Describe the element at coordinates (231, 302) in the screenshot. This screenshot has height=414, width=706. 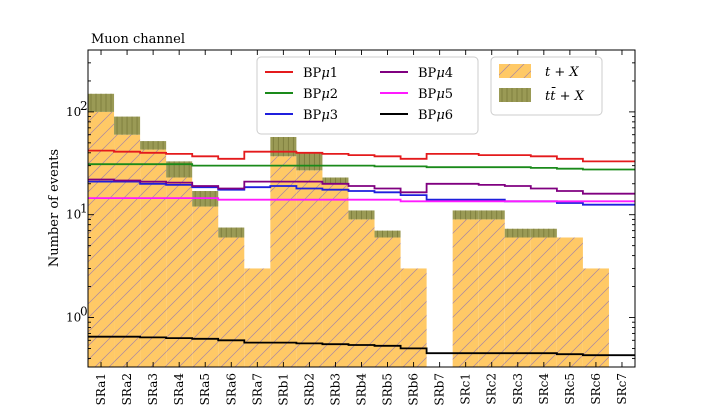
I see `bar-tx-hatch-SRa6` at that location.